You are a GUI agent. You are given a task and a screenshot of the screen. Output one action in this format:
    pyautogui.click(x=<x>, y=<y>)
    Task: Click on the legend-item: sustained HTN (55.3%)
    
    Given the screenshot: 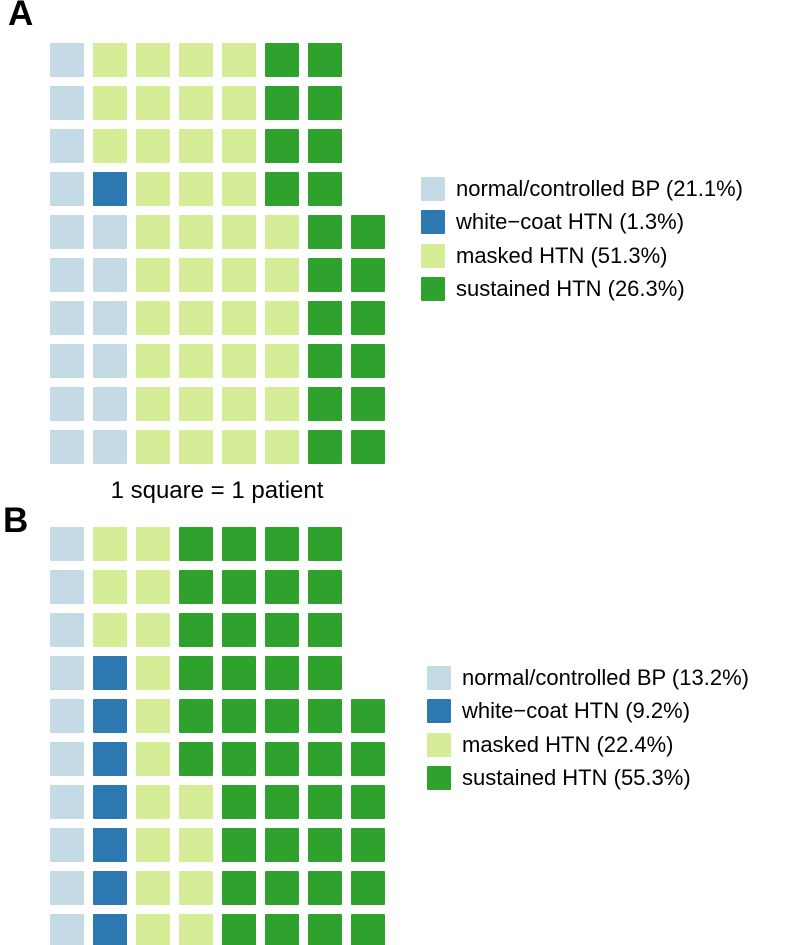 What is the action you would take?
    pyautogui.click(x=588, y=778)
    